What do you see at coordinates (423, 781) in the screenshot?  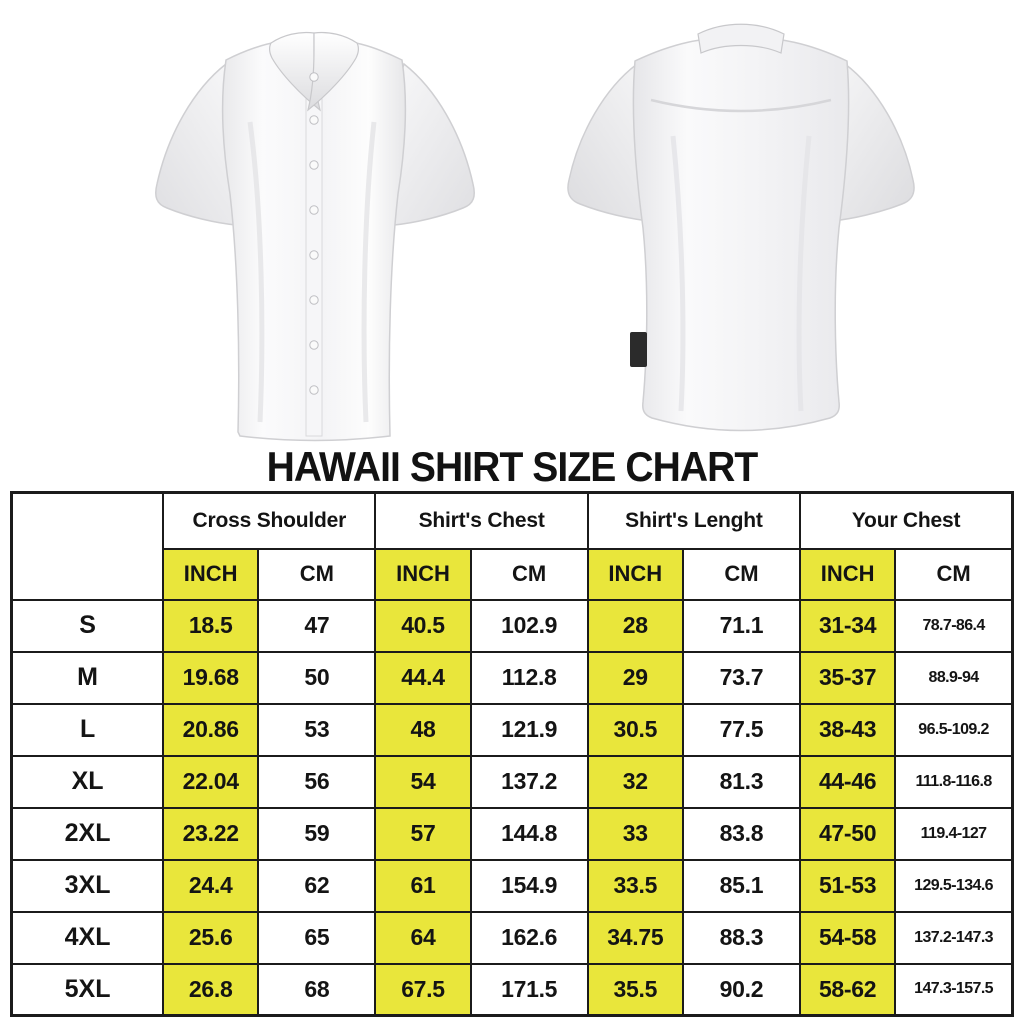 I see `value-cell-inch: 54` at bounding box center [423, 781].